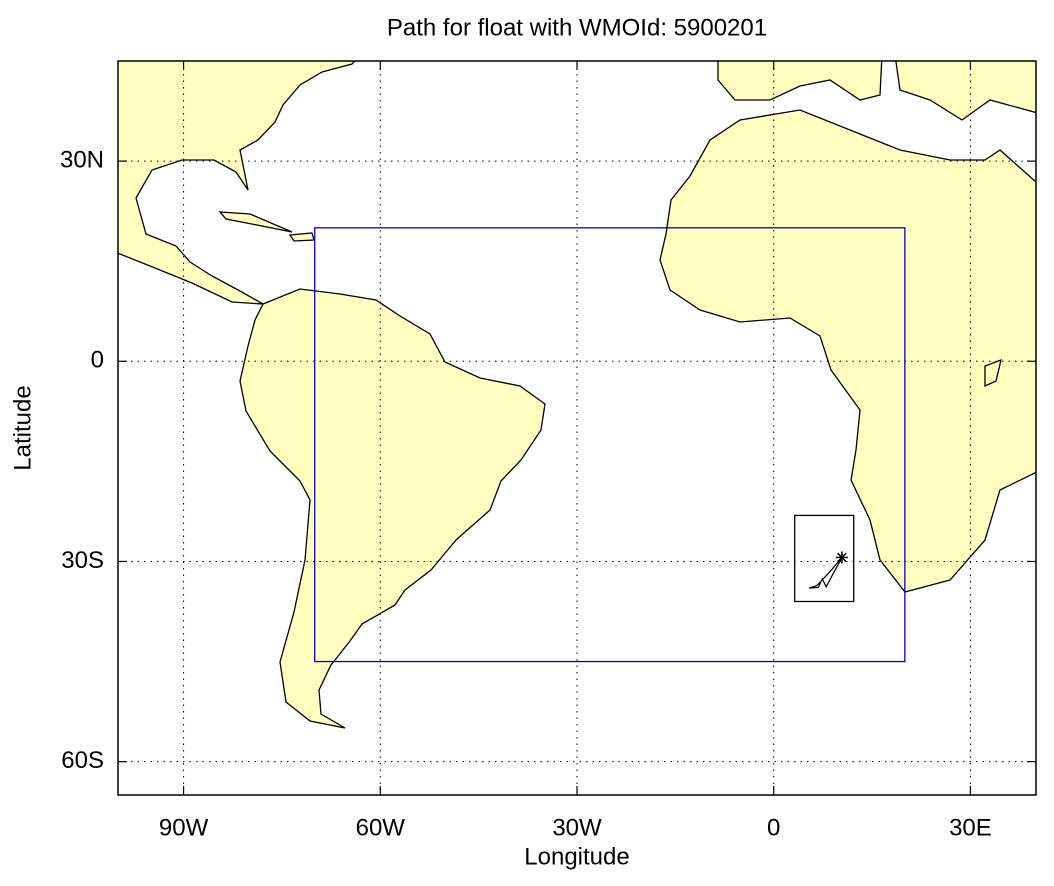 This screenshot has width=1054, height=886. What do you see at coordinates (381, 827) in the screenshot?
I see `x-tick-label: 60W` at bounding box center [381, 827].